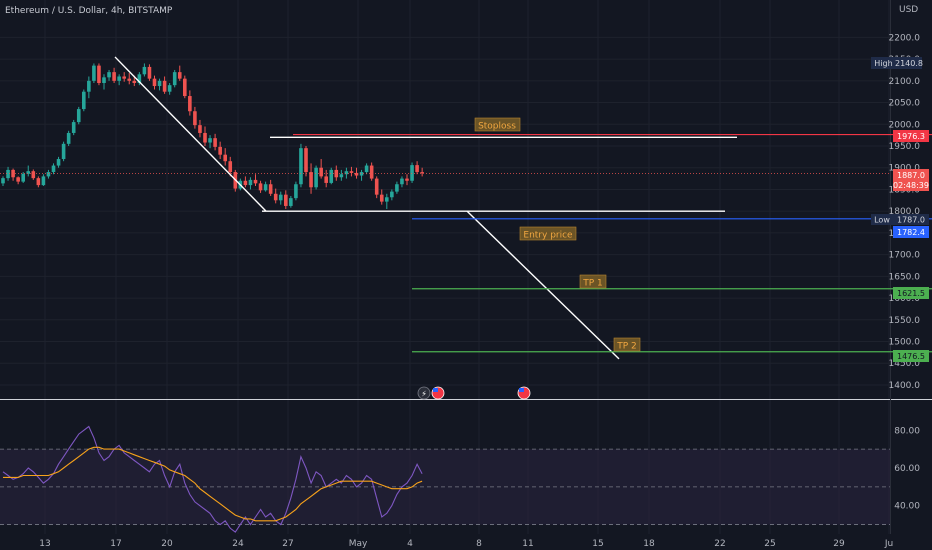 The image size is (932, 550). I want to click on y-tick-label: 1700.0, so click(905, 256).